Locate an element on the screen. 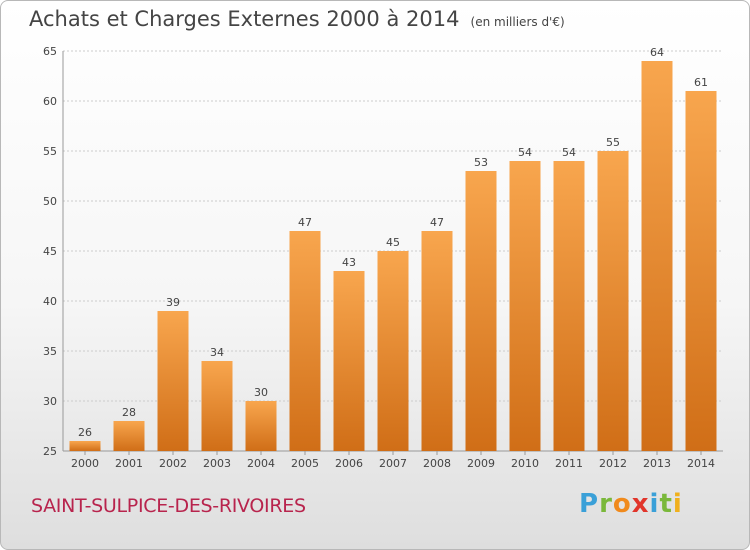 This screenshot has width=750, height=550. data-label: 64 is located at coordinates (657, 52).